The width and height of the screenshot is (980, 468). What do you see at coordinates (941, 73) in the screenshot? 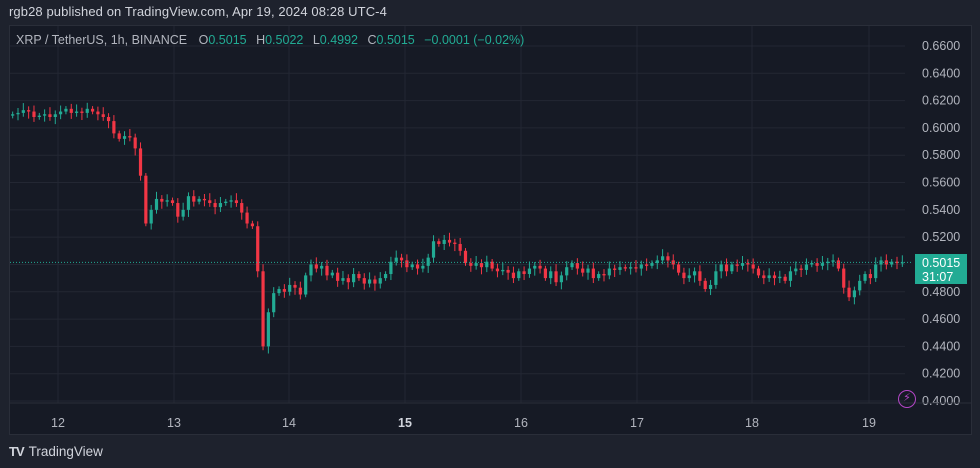
I see `price-axis-label: 0.6400` at bounding box center [941, 73].